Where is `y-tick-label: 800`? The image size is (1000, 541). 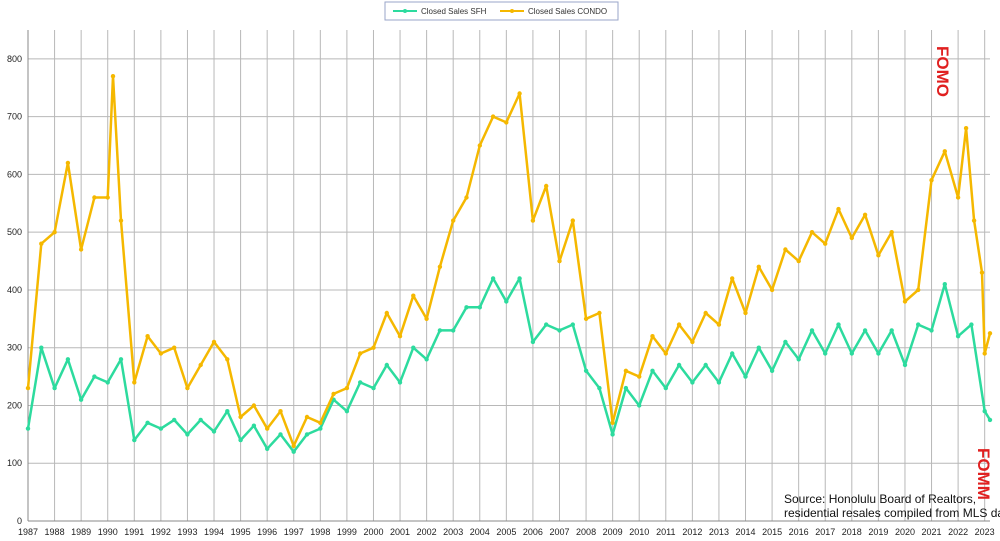
y-tick-label: 800 is located at coordinates (14, 59).